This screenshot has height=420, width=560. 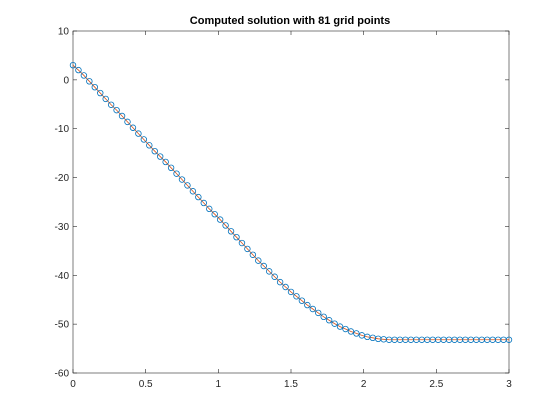 What do you see at coordinates (62, 276) in the screenshot?
I see `y-tick-label: -40` at bounding box center [62, 276].